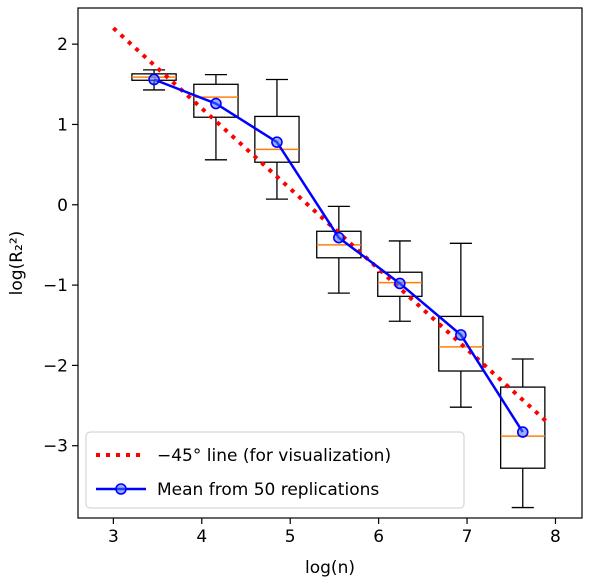  I want to click on x-axis-ticks: 3 4 5 6 7 8, so click(334, 532).